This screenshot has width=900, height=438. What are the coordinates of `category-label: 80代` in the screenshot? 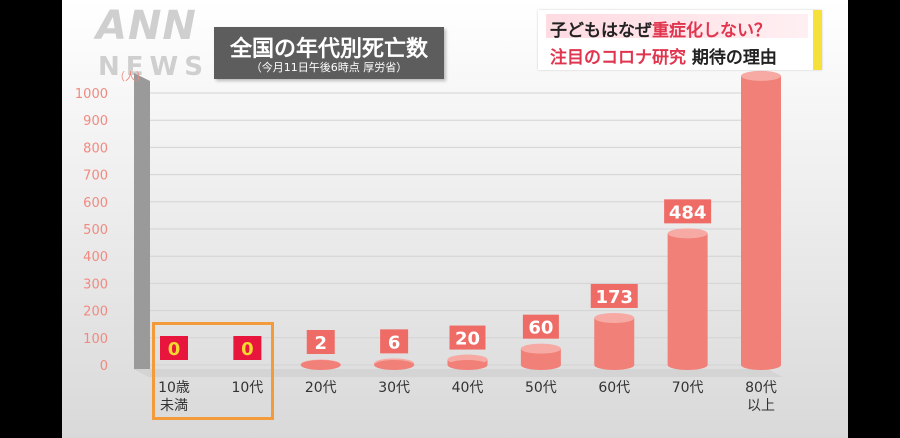 It's located at (761, 388).